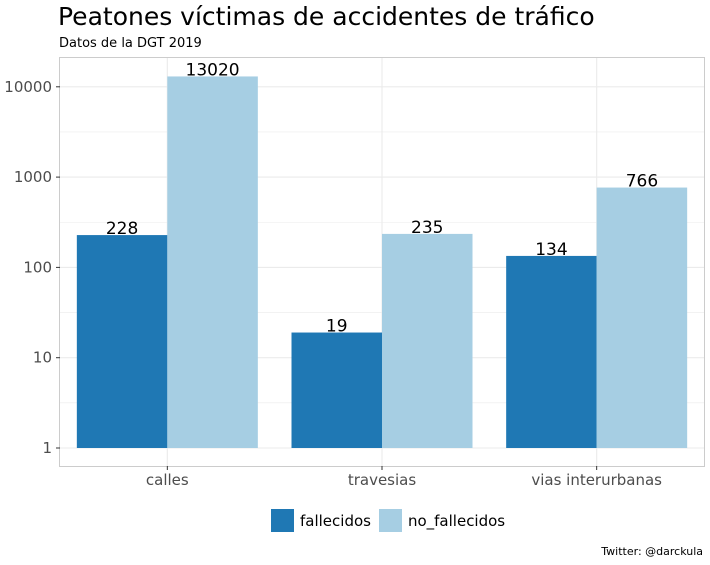 Image resolution: width=710 pixels, height=565 pixels. Describe the element at coordinates (122, 229) in the screenshot. I see `bar-value-label: 228` at that location.